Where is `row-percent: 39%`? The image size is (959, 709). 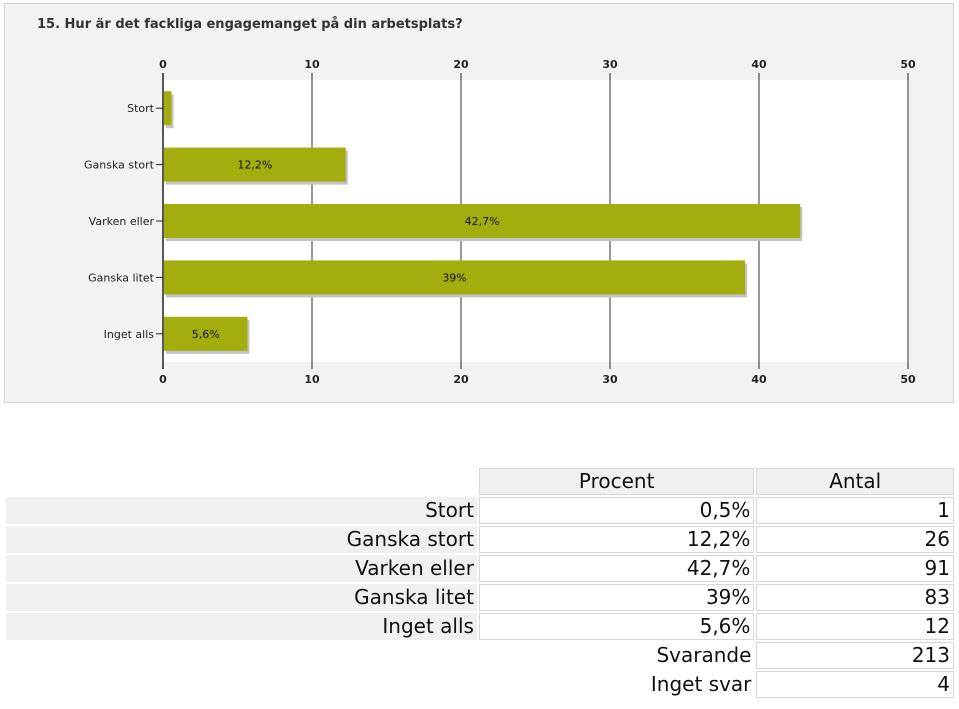
row-percent: 39% is located at coordinates (616, 597).